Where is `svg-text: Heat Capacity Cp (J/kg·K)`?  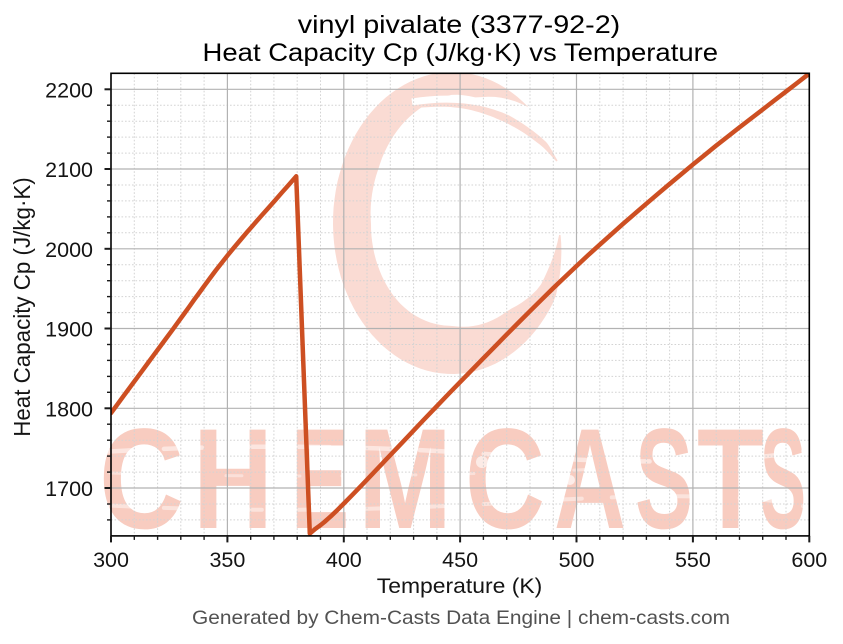 svg-text: Heat Capacity Cp (J/kg·K) is located at coordinates (22, 307).